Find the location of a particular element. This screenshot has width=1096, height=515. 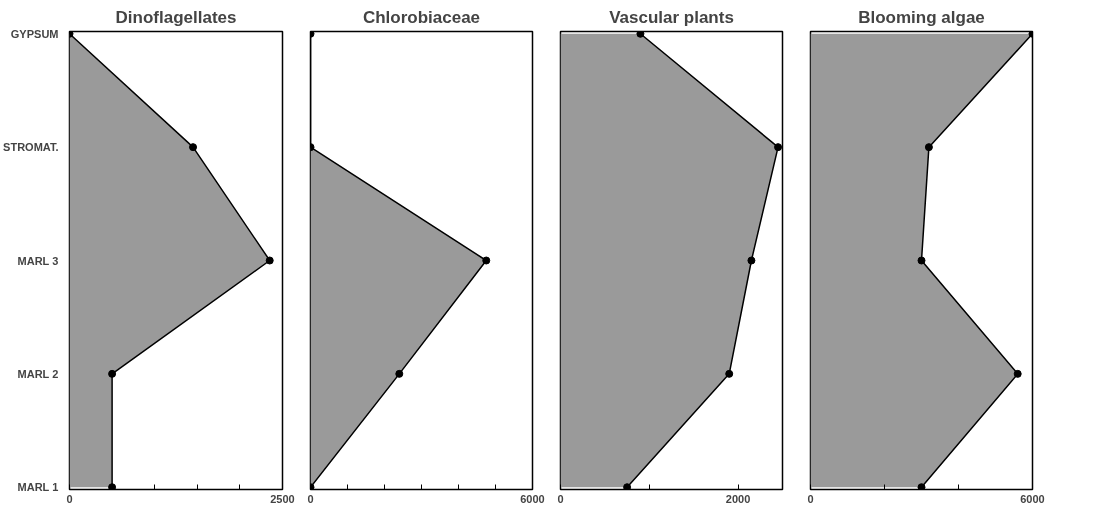

x-tick-label: 2500 is located at coordinates (282, 498).